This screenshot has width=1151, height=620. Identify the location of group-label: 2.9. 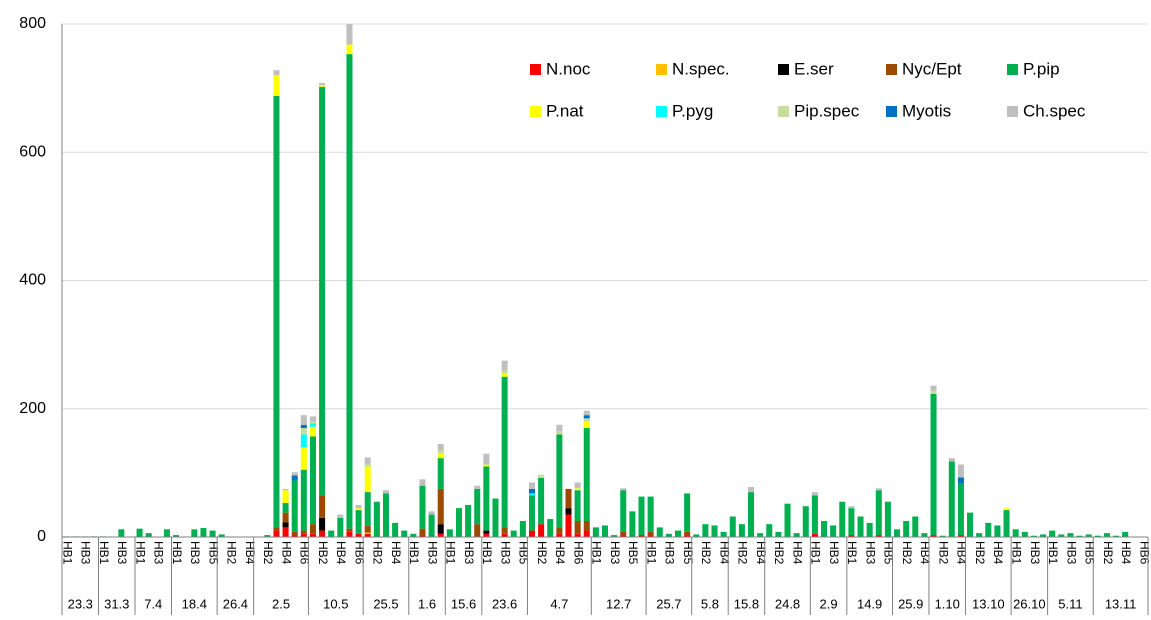
(829, 603).